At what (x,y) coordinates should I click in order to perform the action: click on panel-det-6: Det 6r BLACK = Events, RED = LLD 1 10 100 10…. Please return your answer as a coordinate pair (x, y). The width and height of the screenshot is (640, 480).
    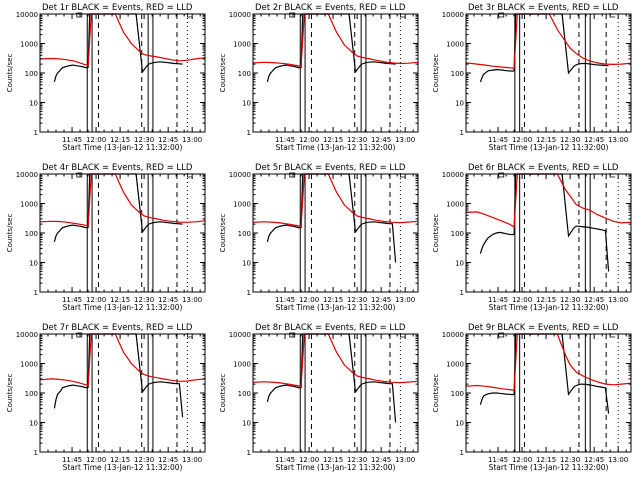
    Looking at the image, I should click on (532, 237).